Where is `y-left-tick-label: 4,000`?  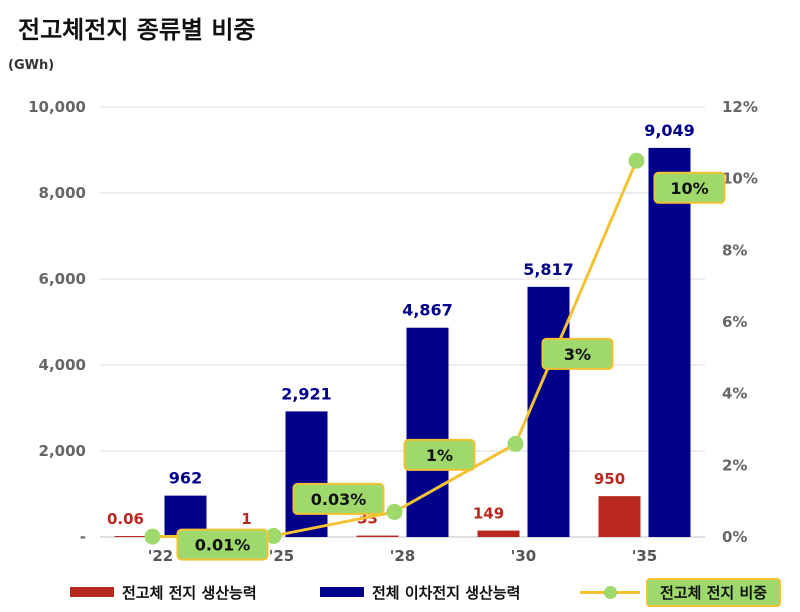
y-left-tick-label: 4,000 is located at coordinates (62, 365).